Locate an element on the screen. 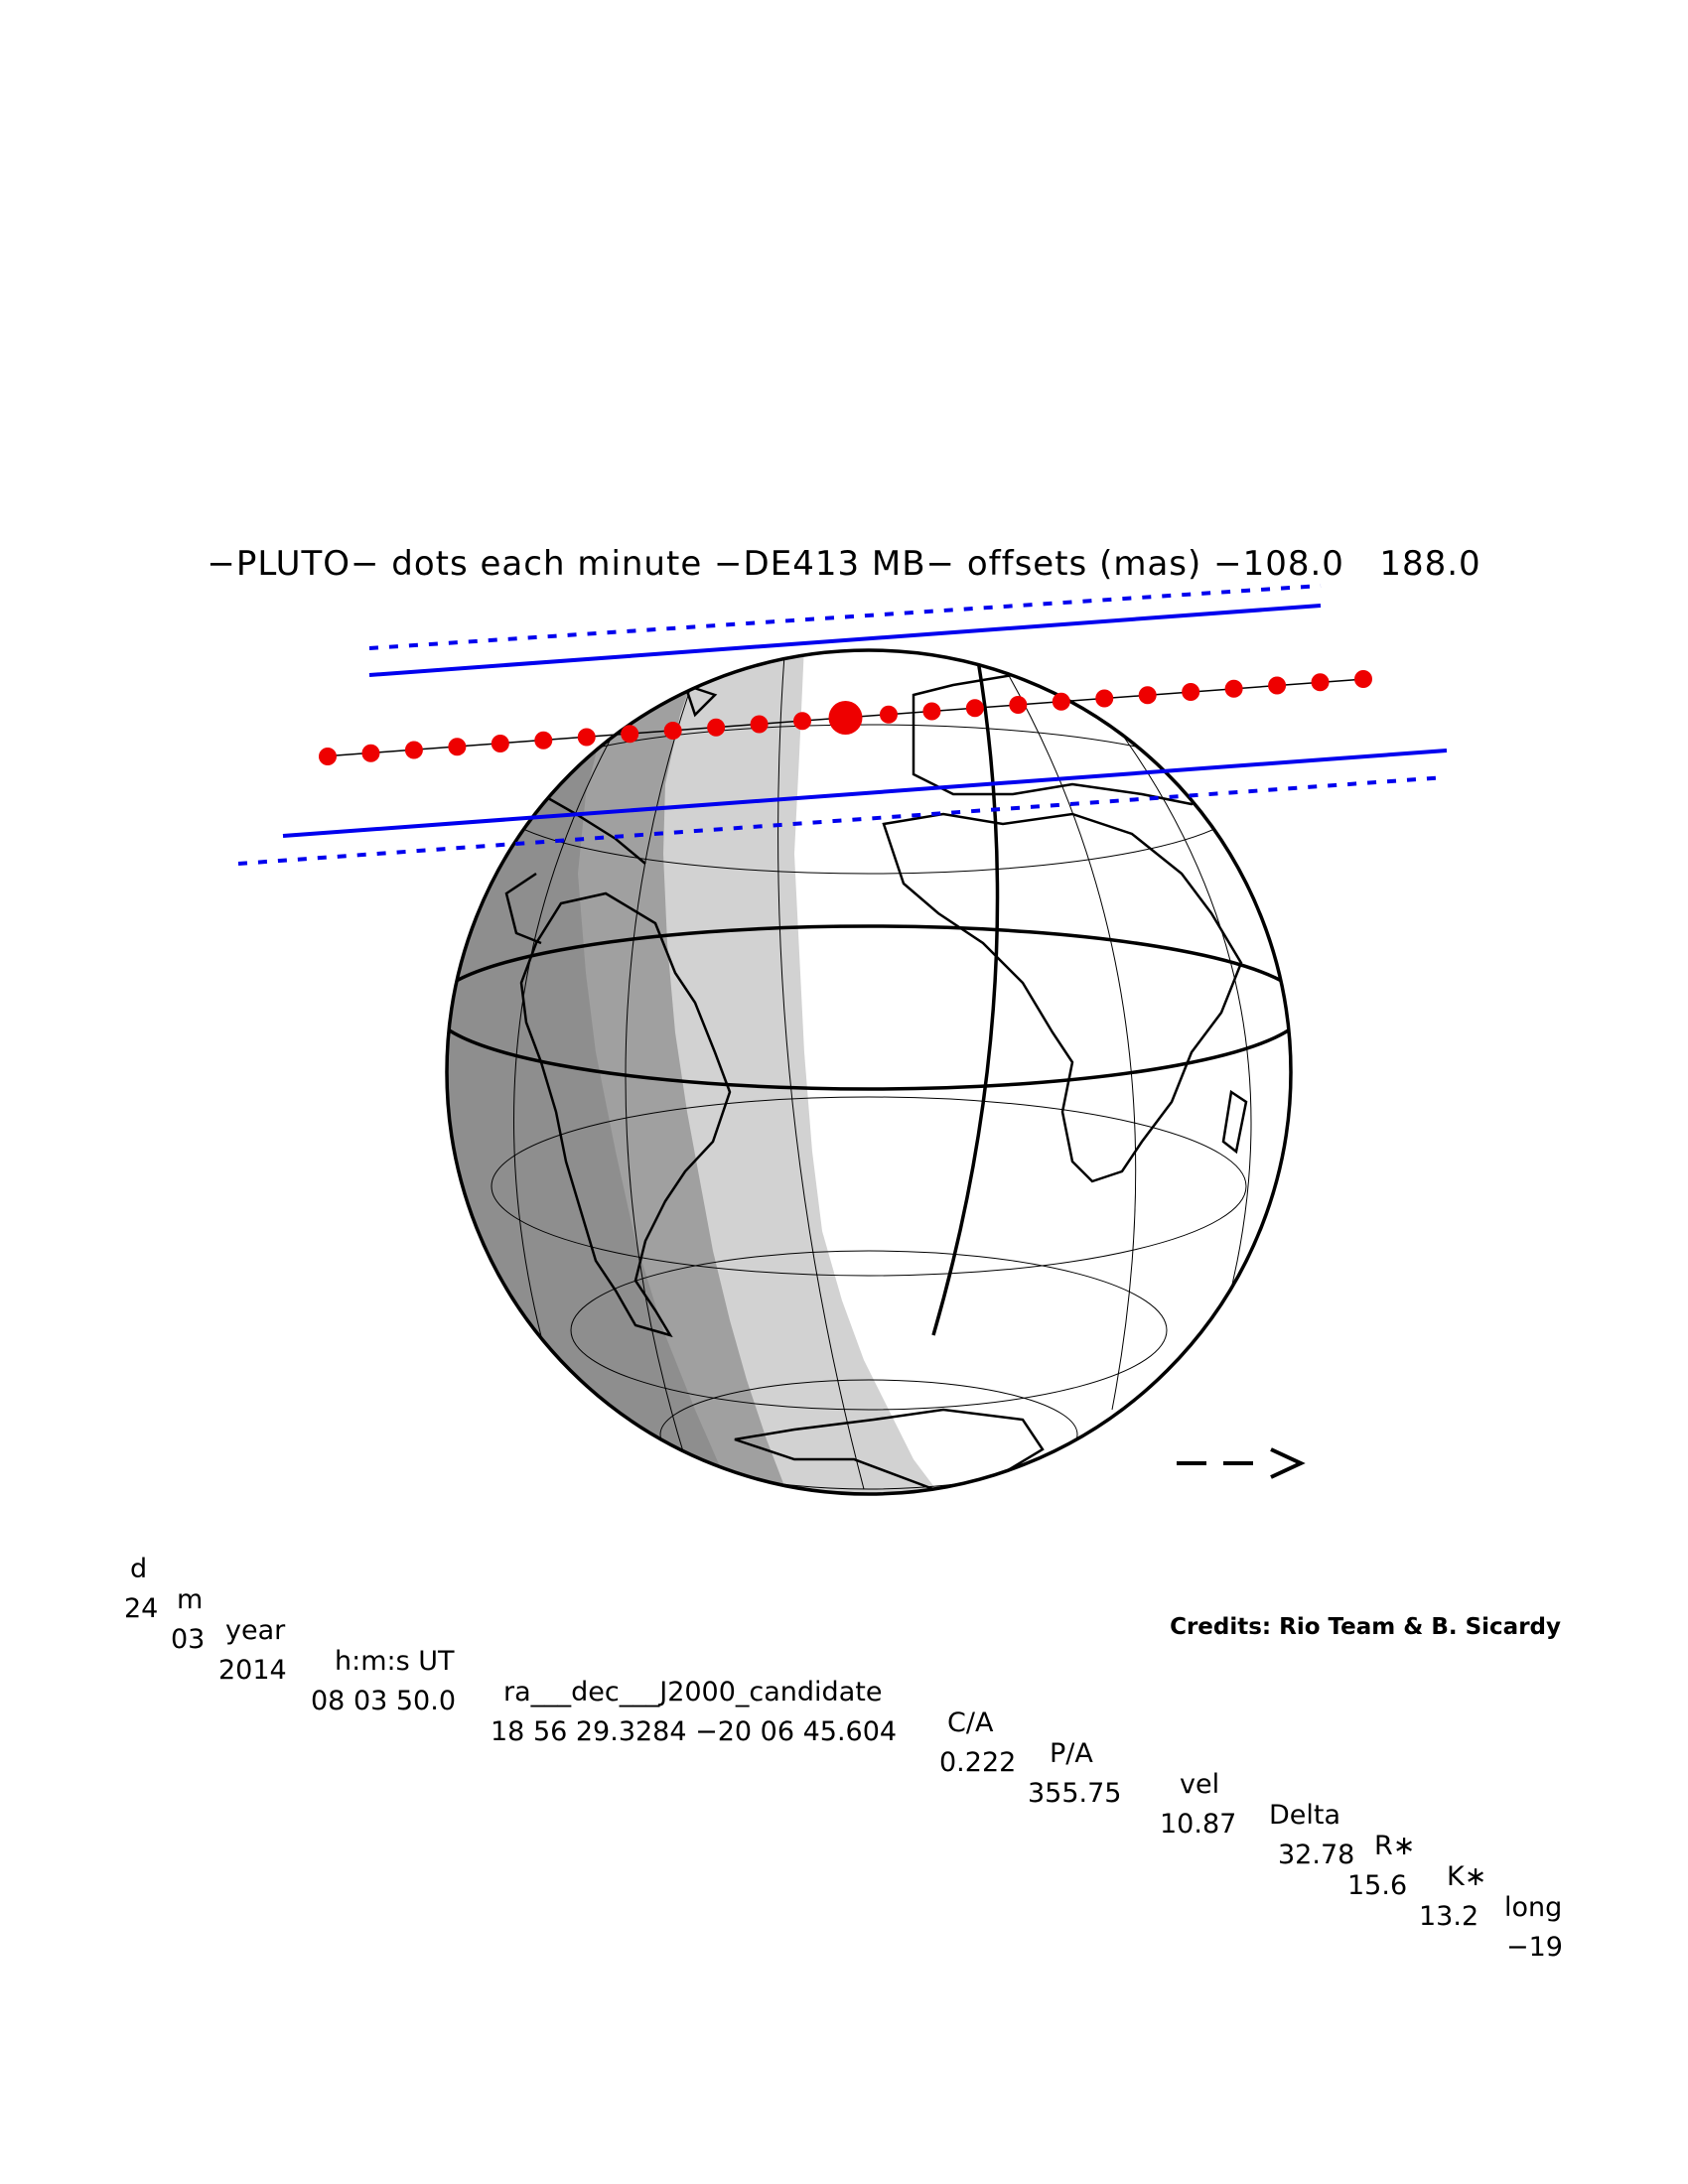 The width and height of the screenshot is (1688, 2184). north-america-coast is located at coordinates (593, 828).